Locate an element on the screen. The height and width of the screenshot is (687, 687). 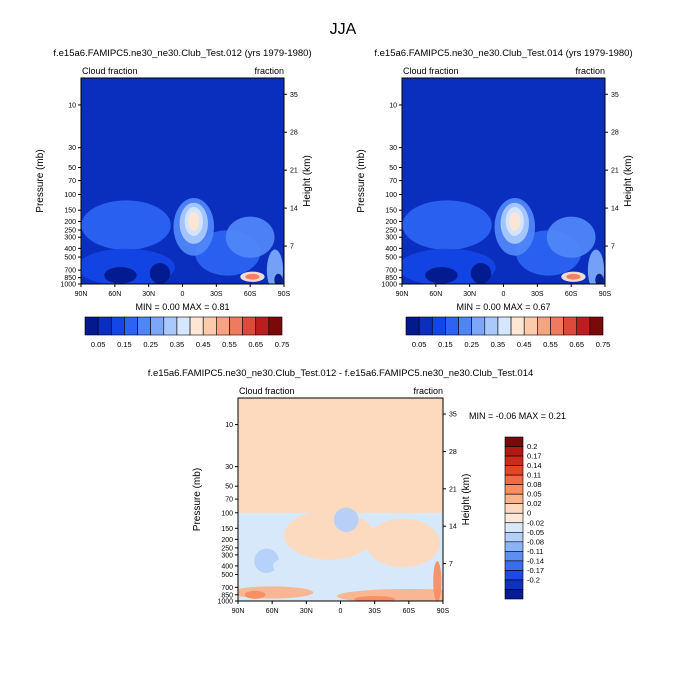
min-max-text: MIN = 0.00 MAX = 0.81 is located at coordinates (182, 307).